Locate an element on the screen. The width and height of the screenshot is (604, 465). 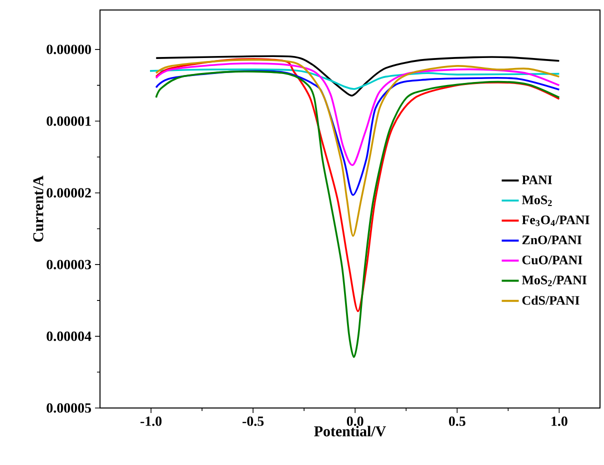
legend-label: Fe$_{3}$O$_{4}$/PANI is located at coordinates (556, 221).